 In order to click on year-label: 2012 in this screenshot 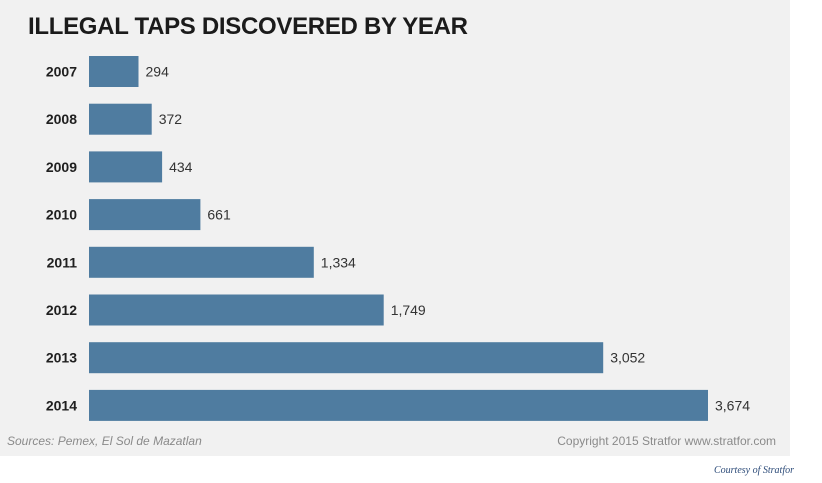, I will do `click(61, 310)`.